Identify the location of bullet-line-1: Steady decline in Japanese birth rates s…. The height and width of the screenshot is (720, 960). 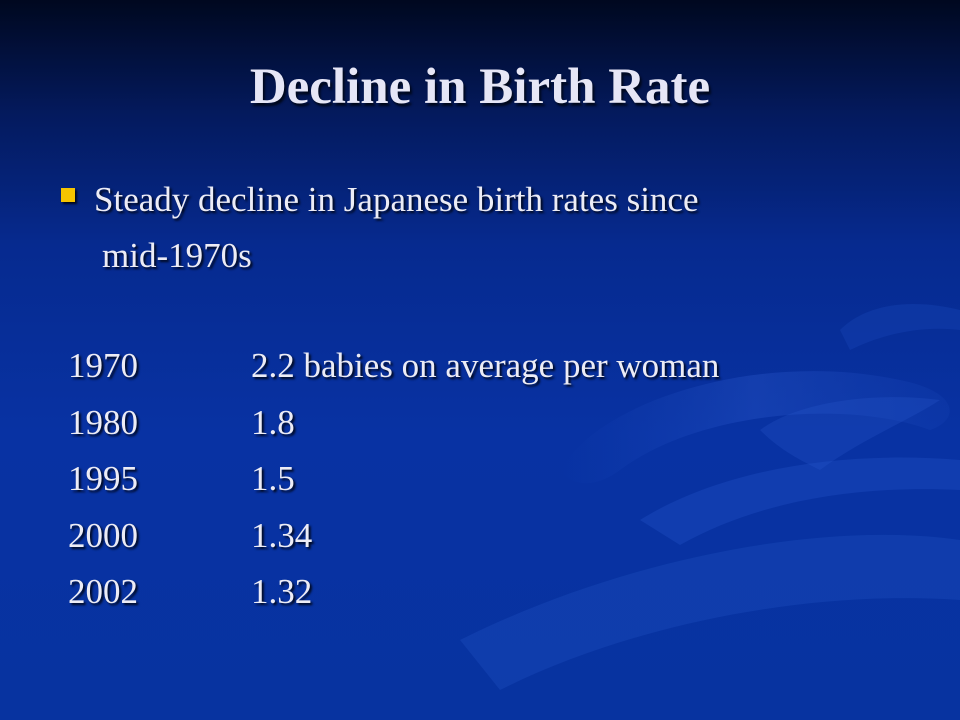
(396, 199).